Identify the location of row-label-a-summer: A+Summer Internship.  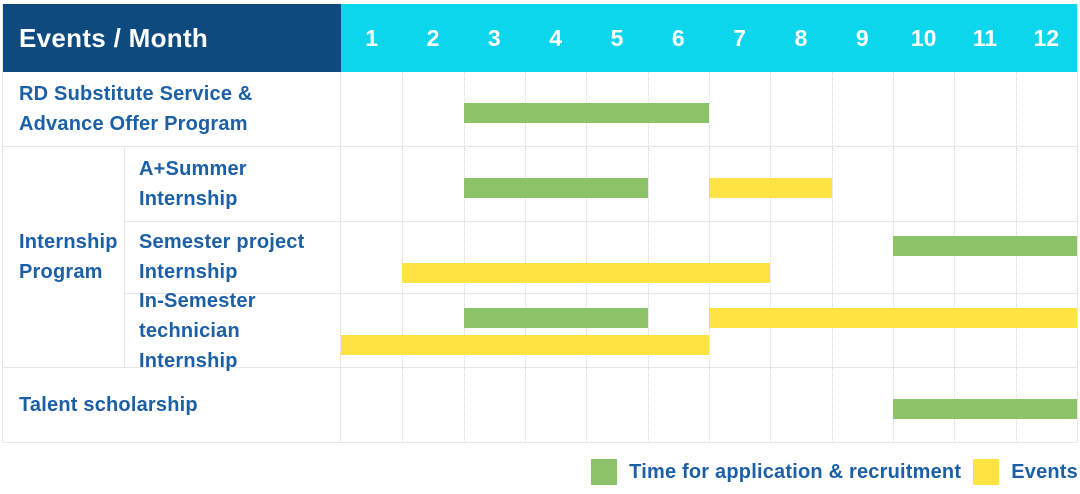
(233, 184).